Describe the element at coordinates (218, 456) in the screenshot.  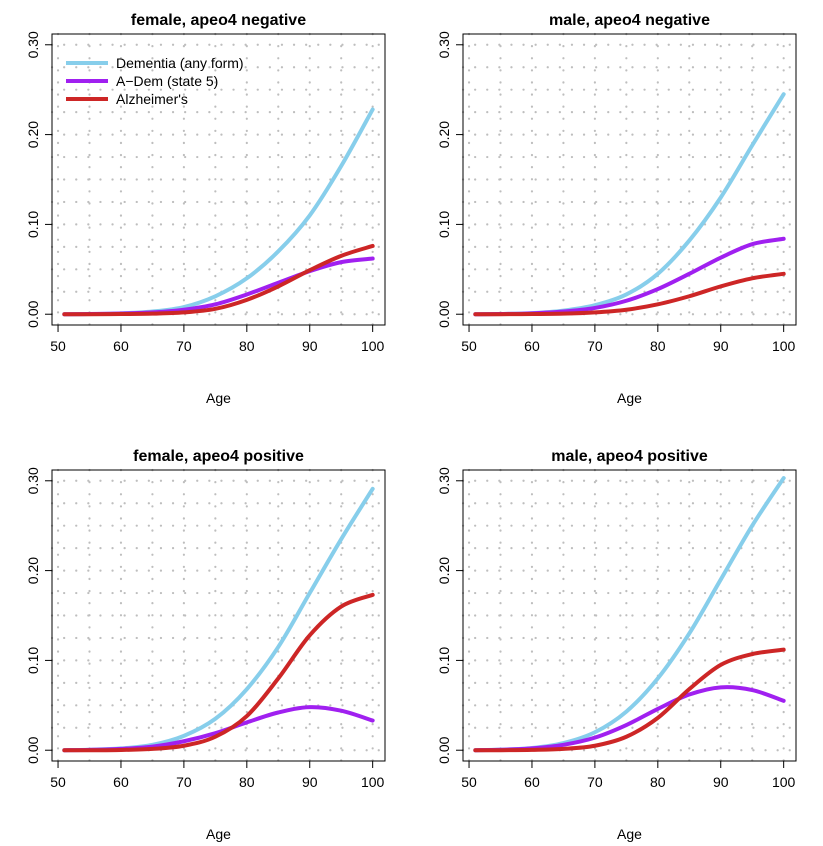
I see `panel-title: female, apeo4 positive` at that location.